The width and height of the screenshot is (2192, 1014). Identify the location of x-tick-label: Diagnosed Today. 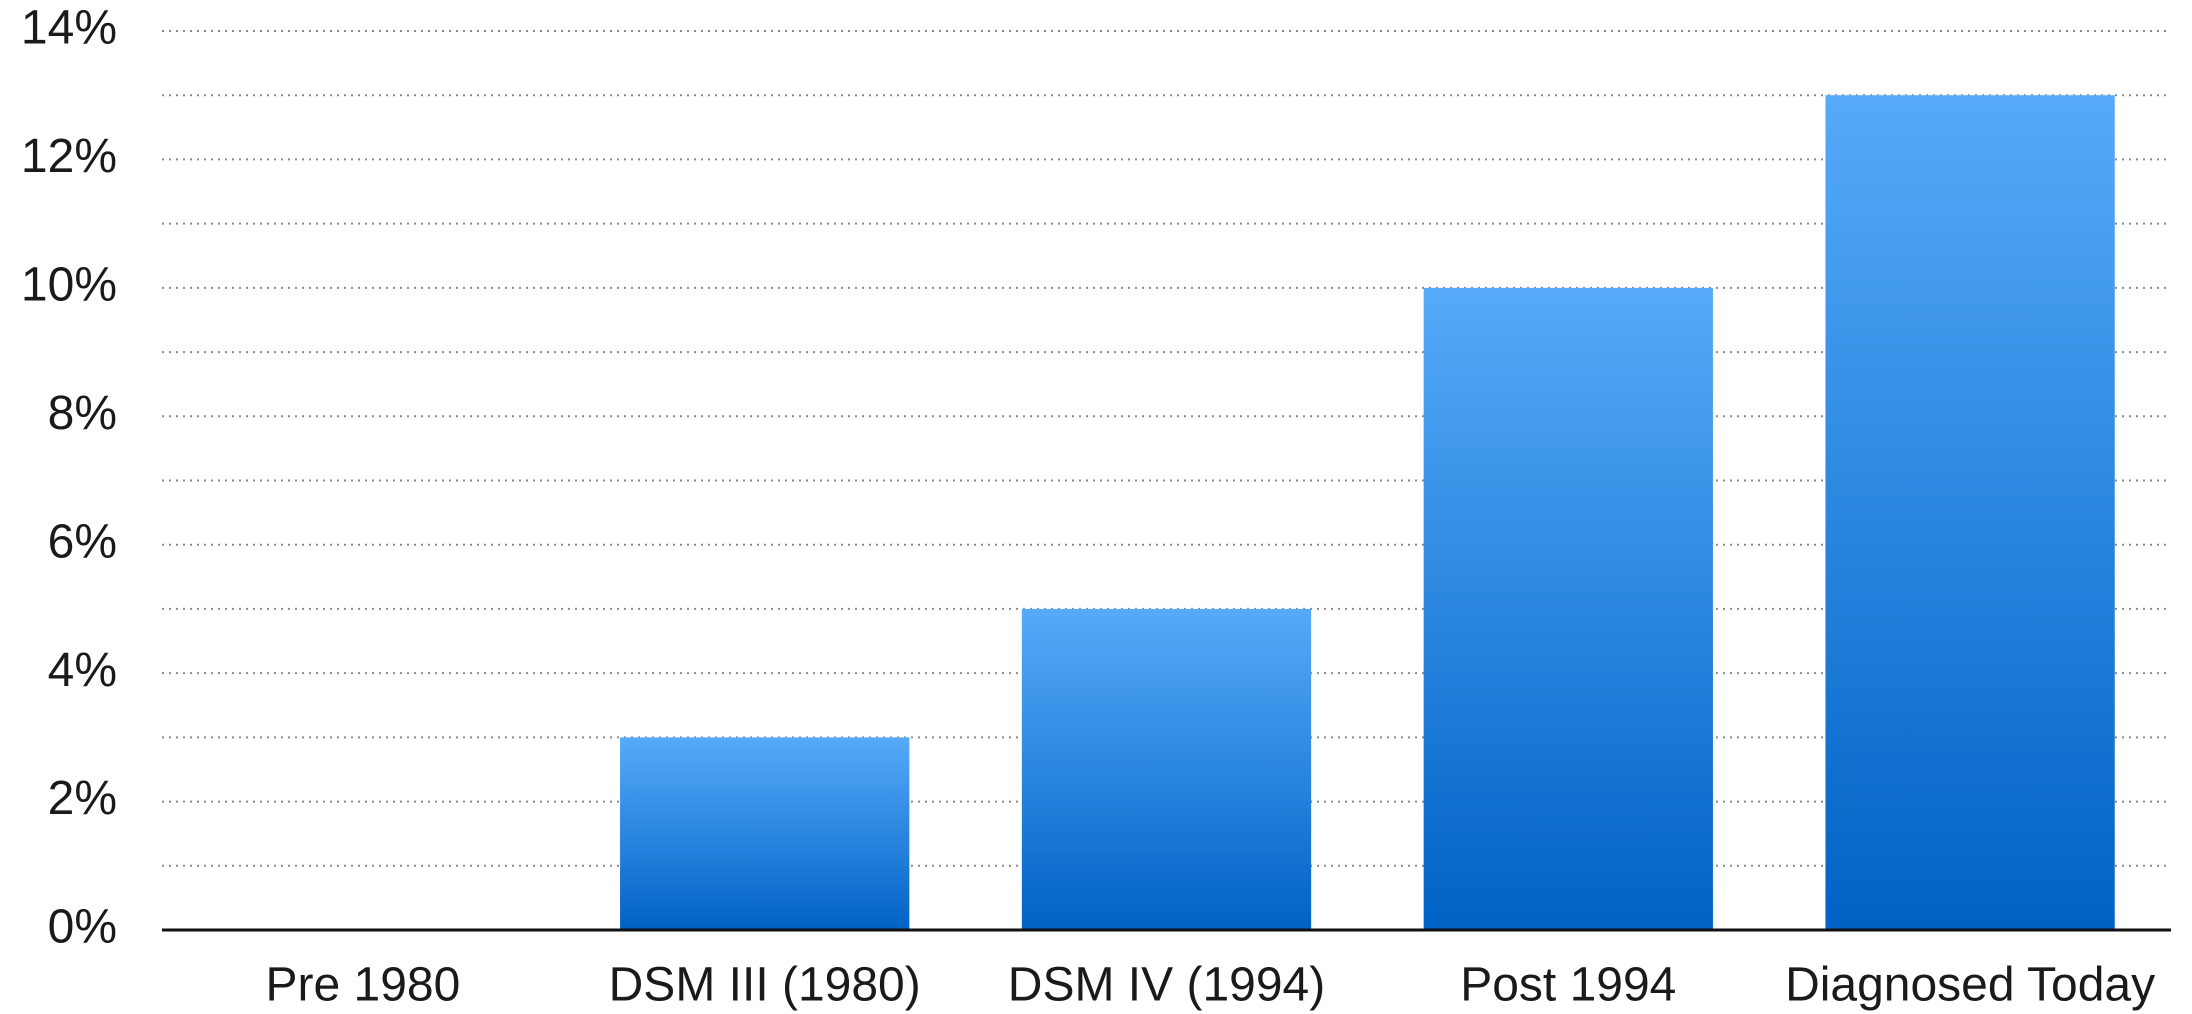
(1970, 985).